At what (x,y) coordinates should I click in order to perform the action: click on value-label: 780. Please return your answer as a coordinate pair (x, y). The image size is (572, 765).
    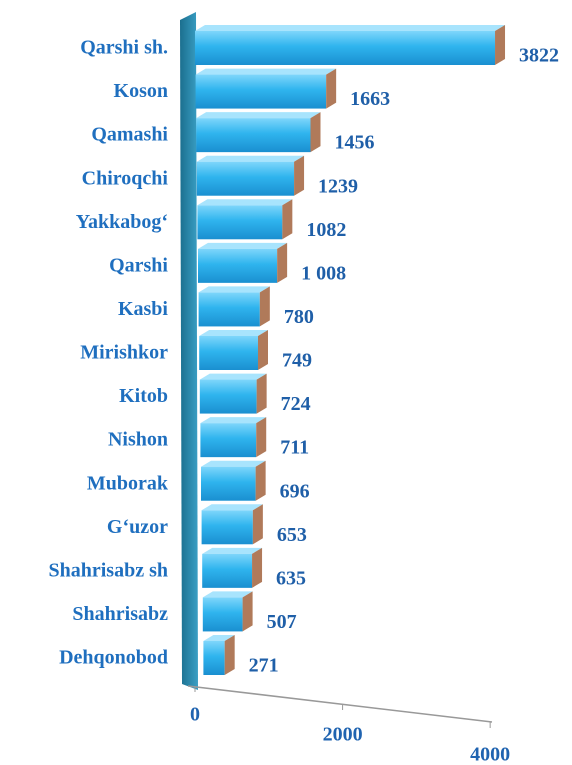
    Looking at the image, I should click on (299, 317).